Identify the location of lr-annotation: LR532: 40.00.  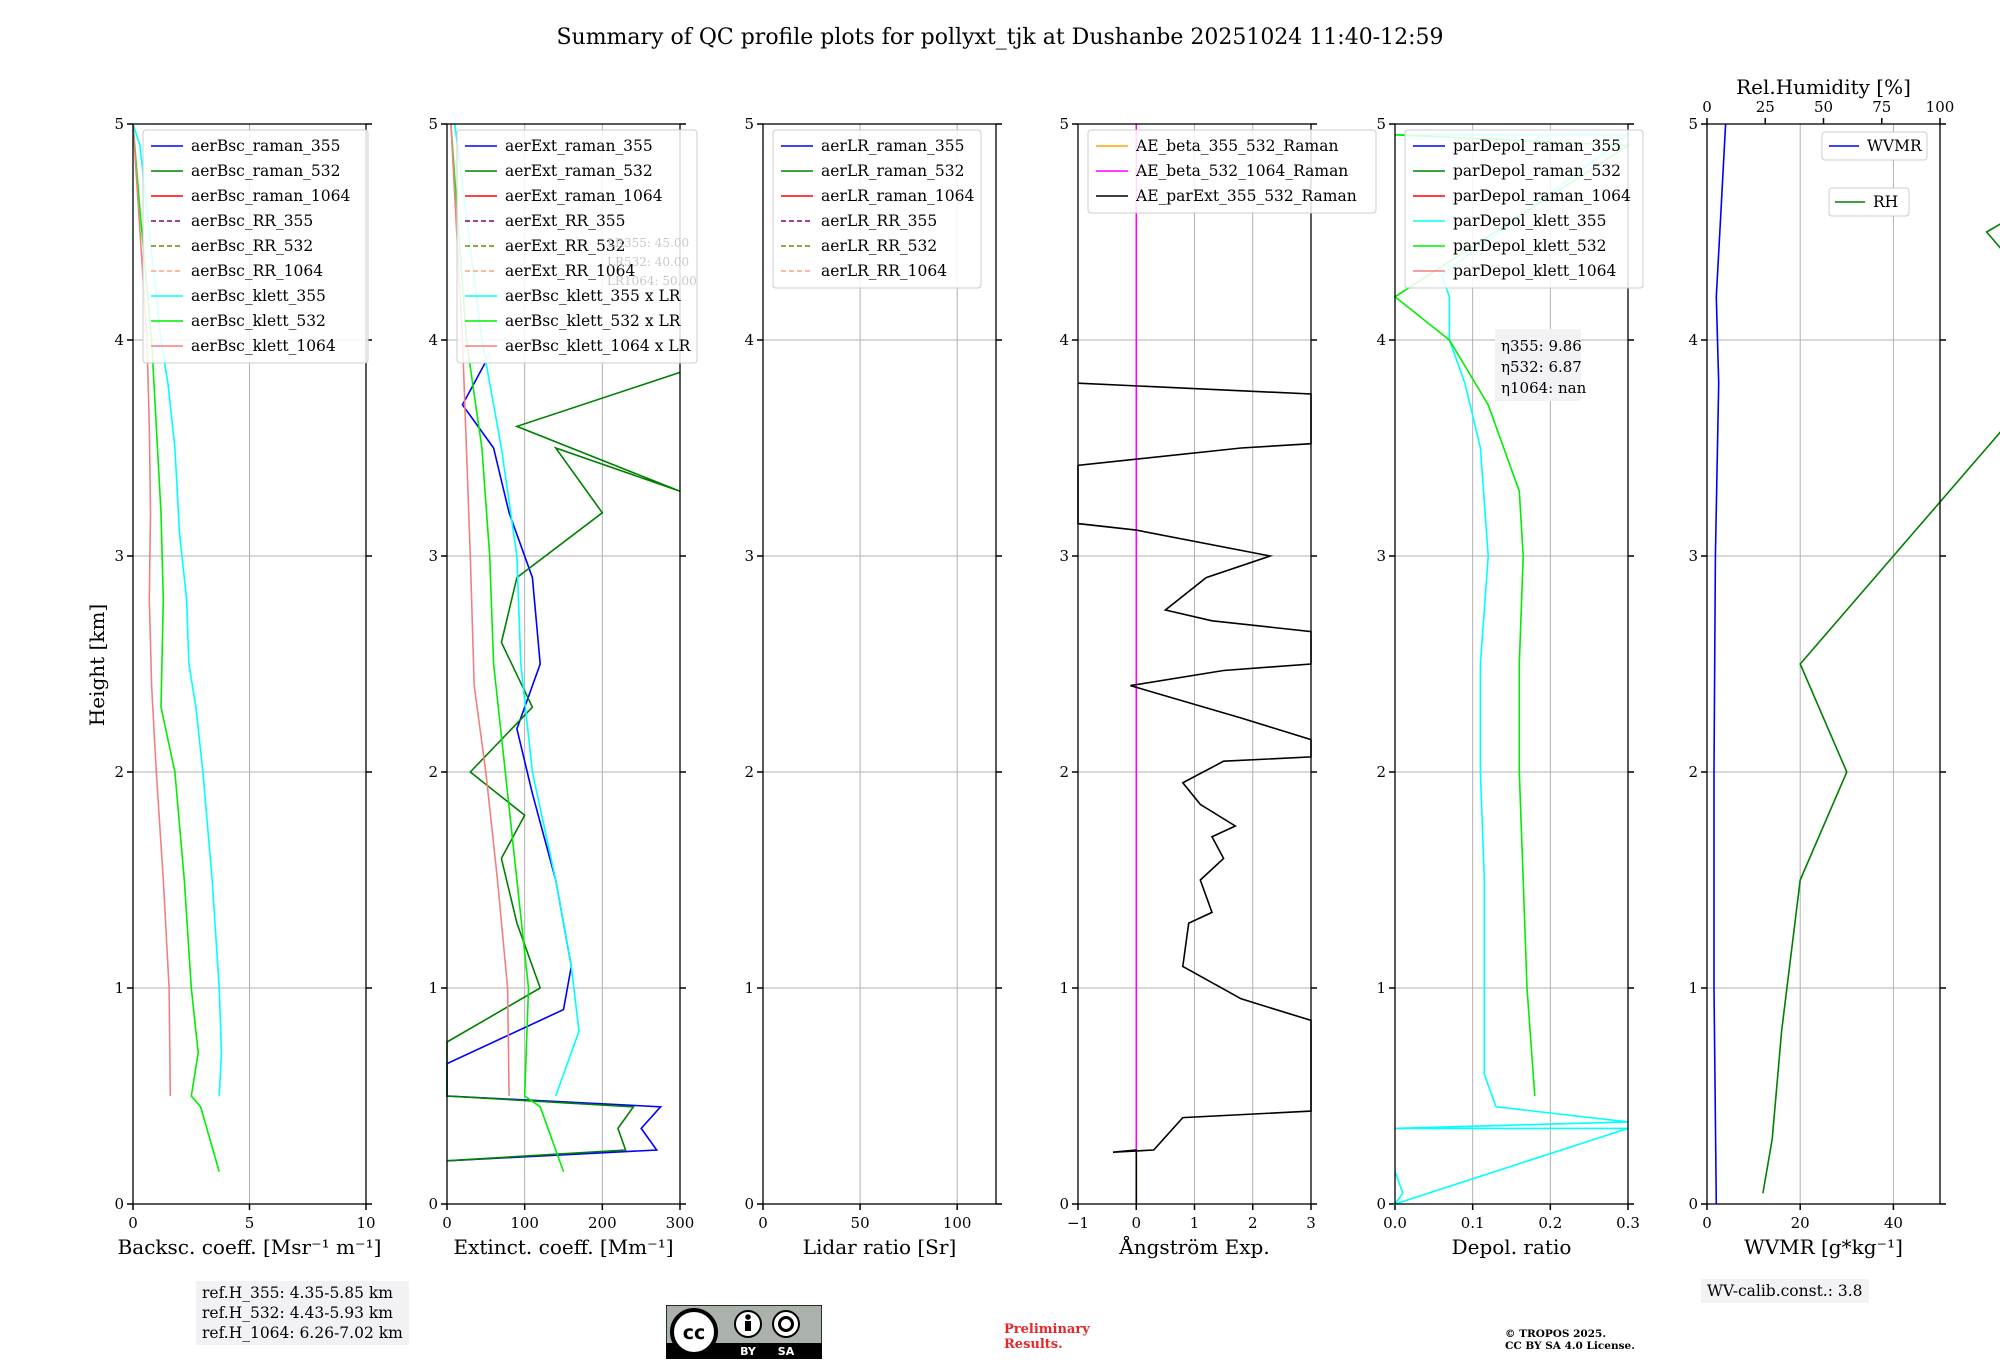
(648, 262).